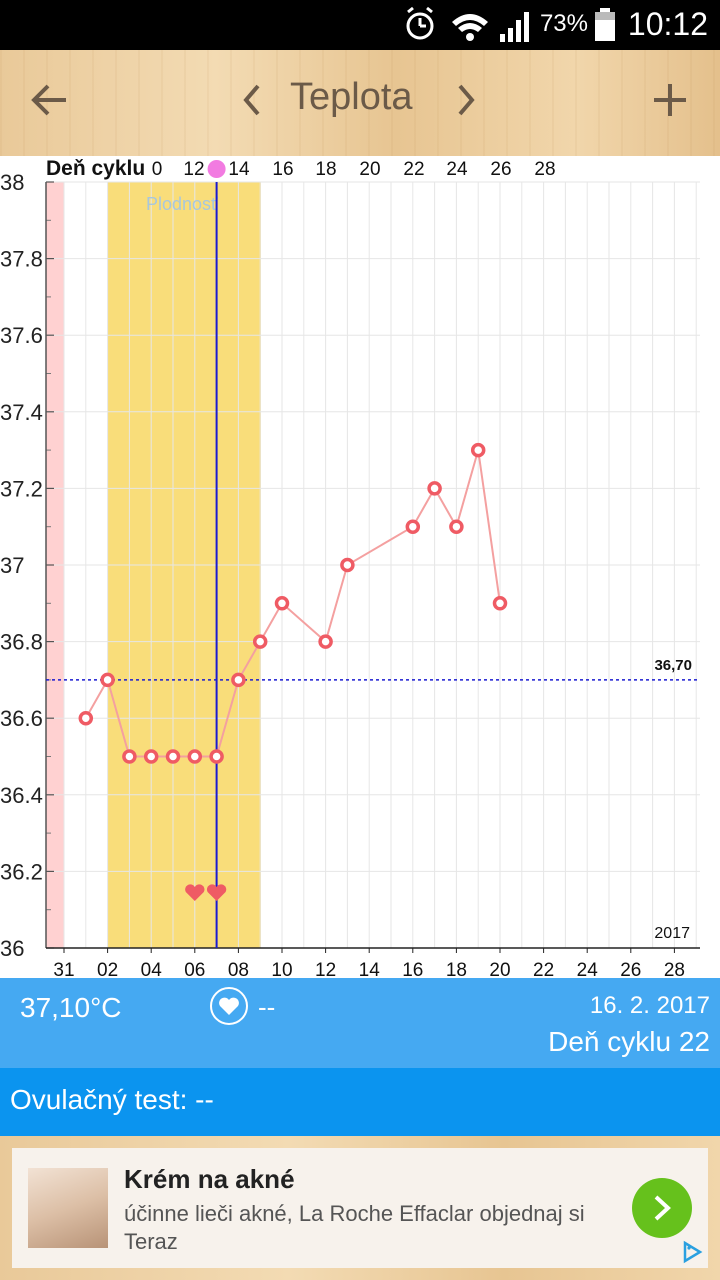 This screenshot has width=720, height=1280. I want to click on coverline-label: 36,70, so click(673, 665).